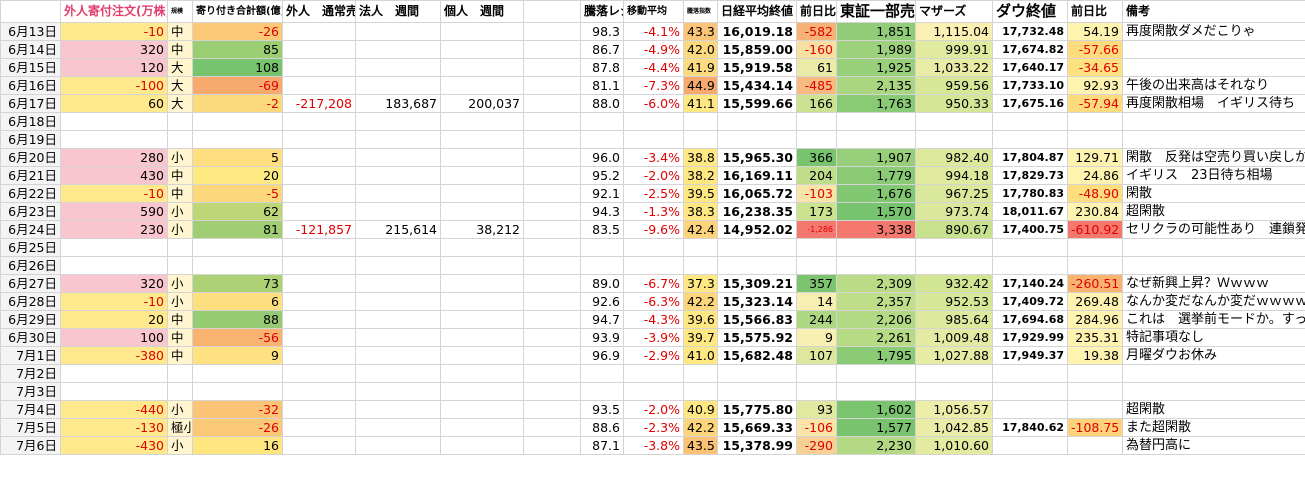  I want to click on cell: 100, so click(114, 337).